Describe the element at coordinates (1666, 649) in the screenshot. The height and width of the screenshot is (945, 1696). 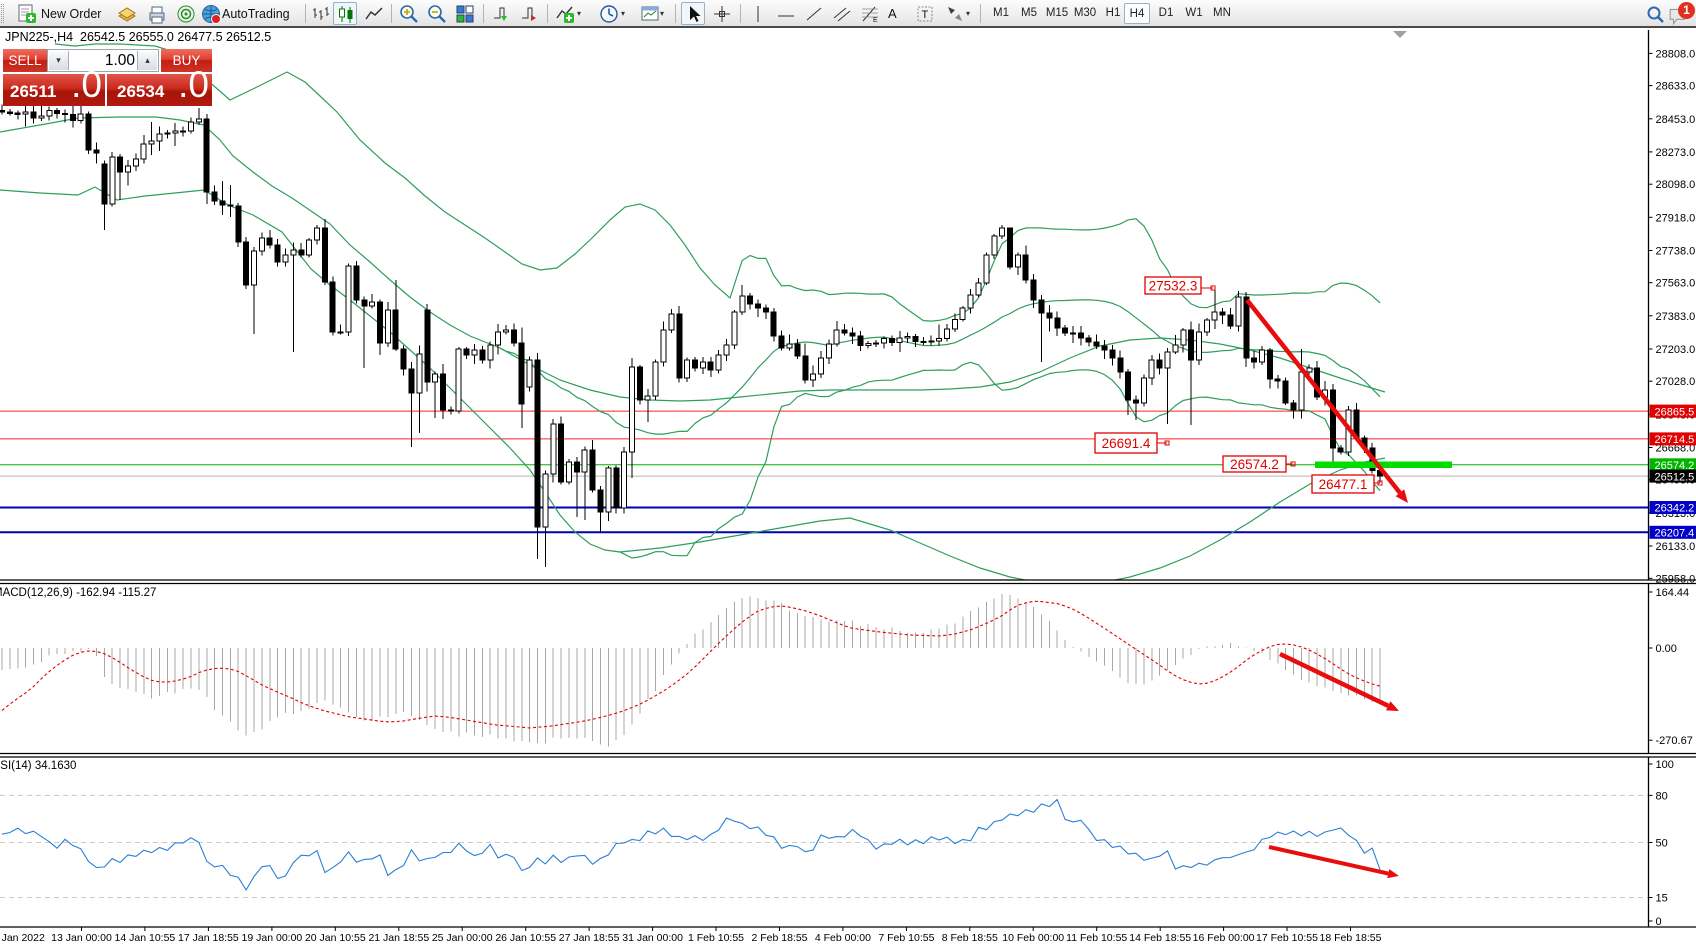
I see `svg-text: 0.00` at that location.